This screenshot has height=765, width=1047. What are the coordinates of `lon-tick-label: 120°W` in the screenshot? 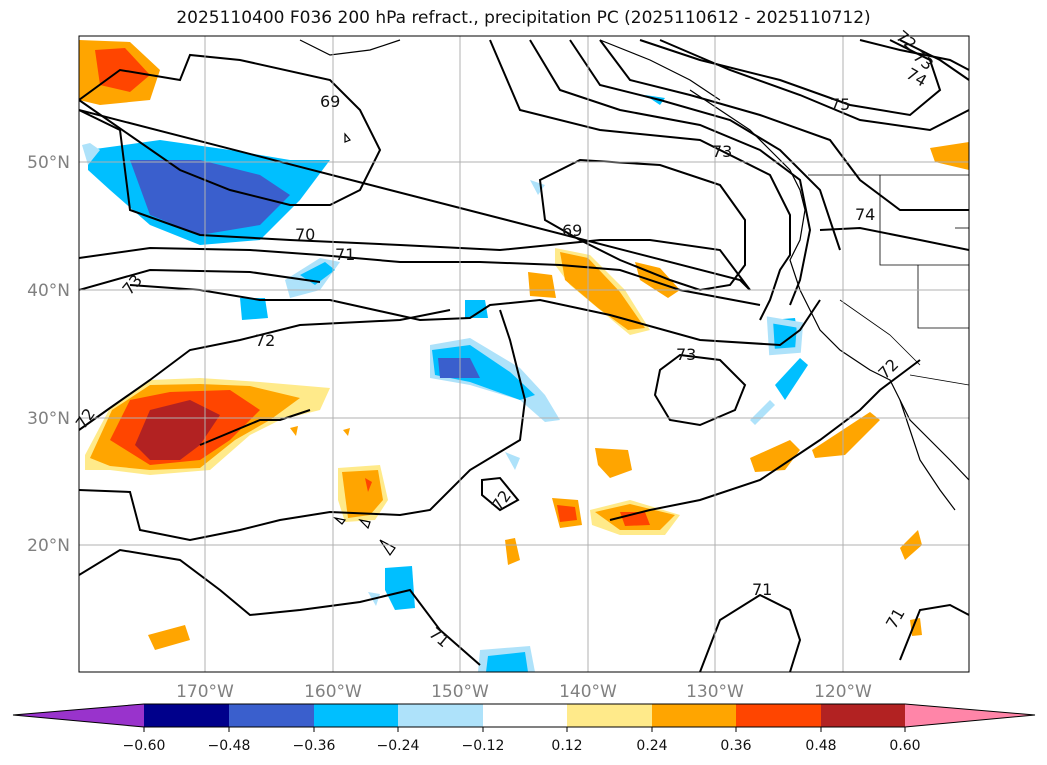 It's located at (843, 692).